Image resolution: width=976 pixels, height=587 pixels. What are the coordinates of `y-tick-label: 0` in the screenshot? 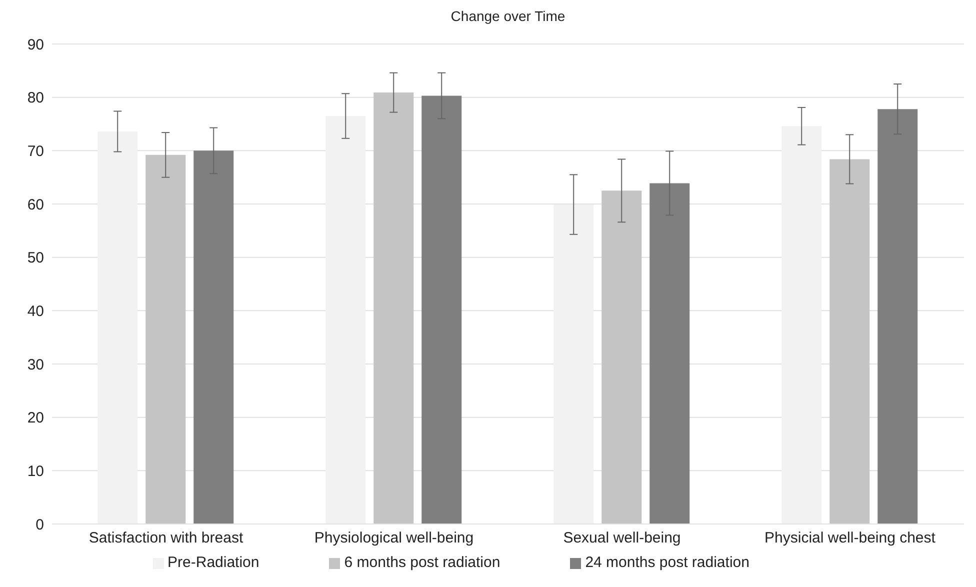 It's located at (40, 525).